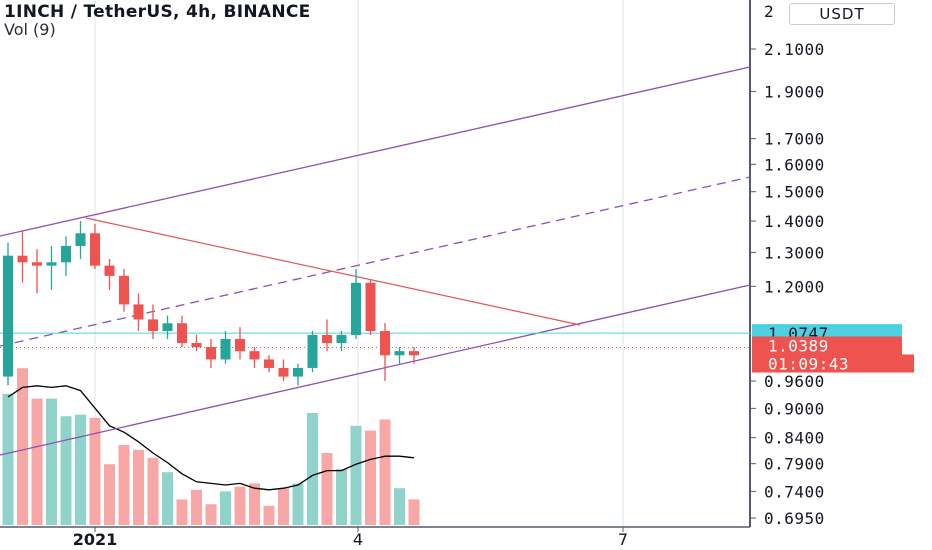 This screenshot has height=550, width=932. Describe the element at coordinates (794, 164) in the screenshot. I see `price-tick-label: 1.6000` at that location.